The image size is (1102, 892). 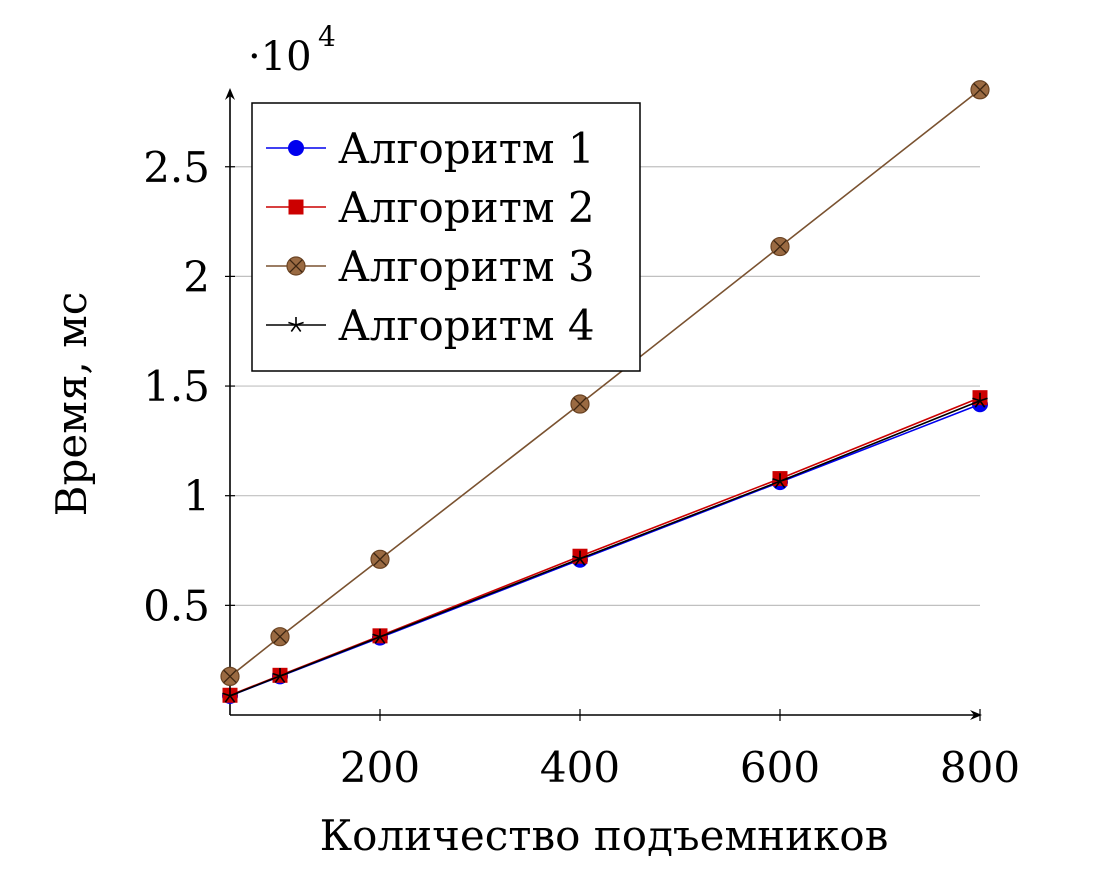 What do you see at coordinates (230, 94) in the screenshot?
I see `y-axis-arrow` at bounding box center [230, 94].